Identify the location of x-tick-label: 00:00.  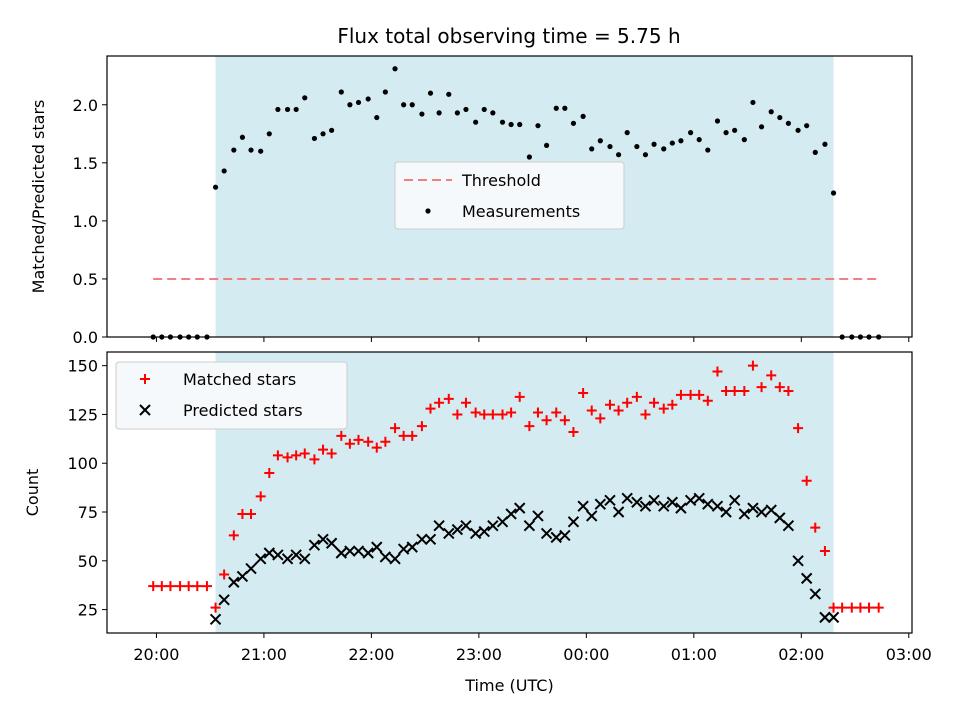
(586, 654).